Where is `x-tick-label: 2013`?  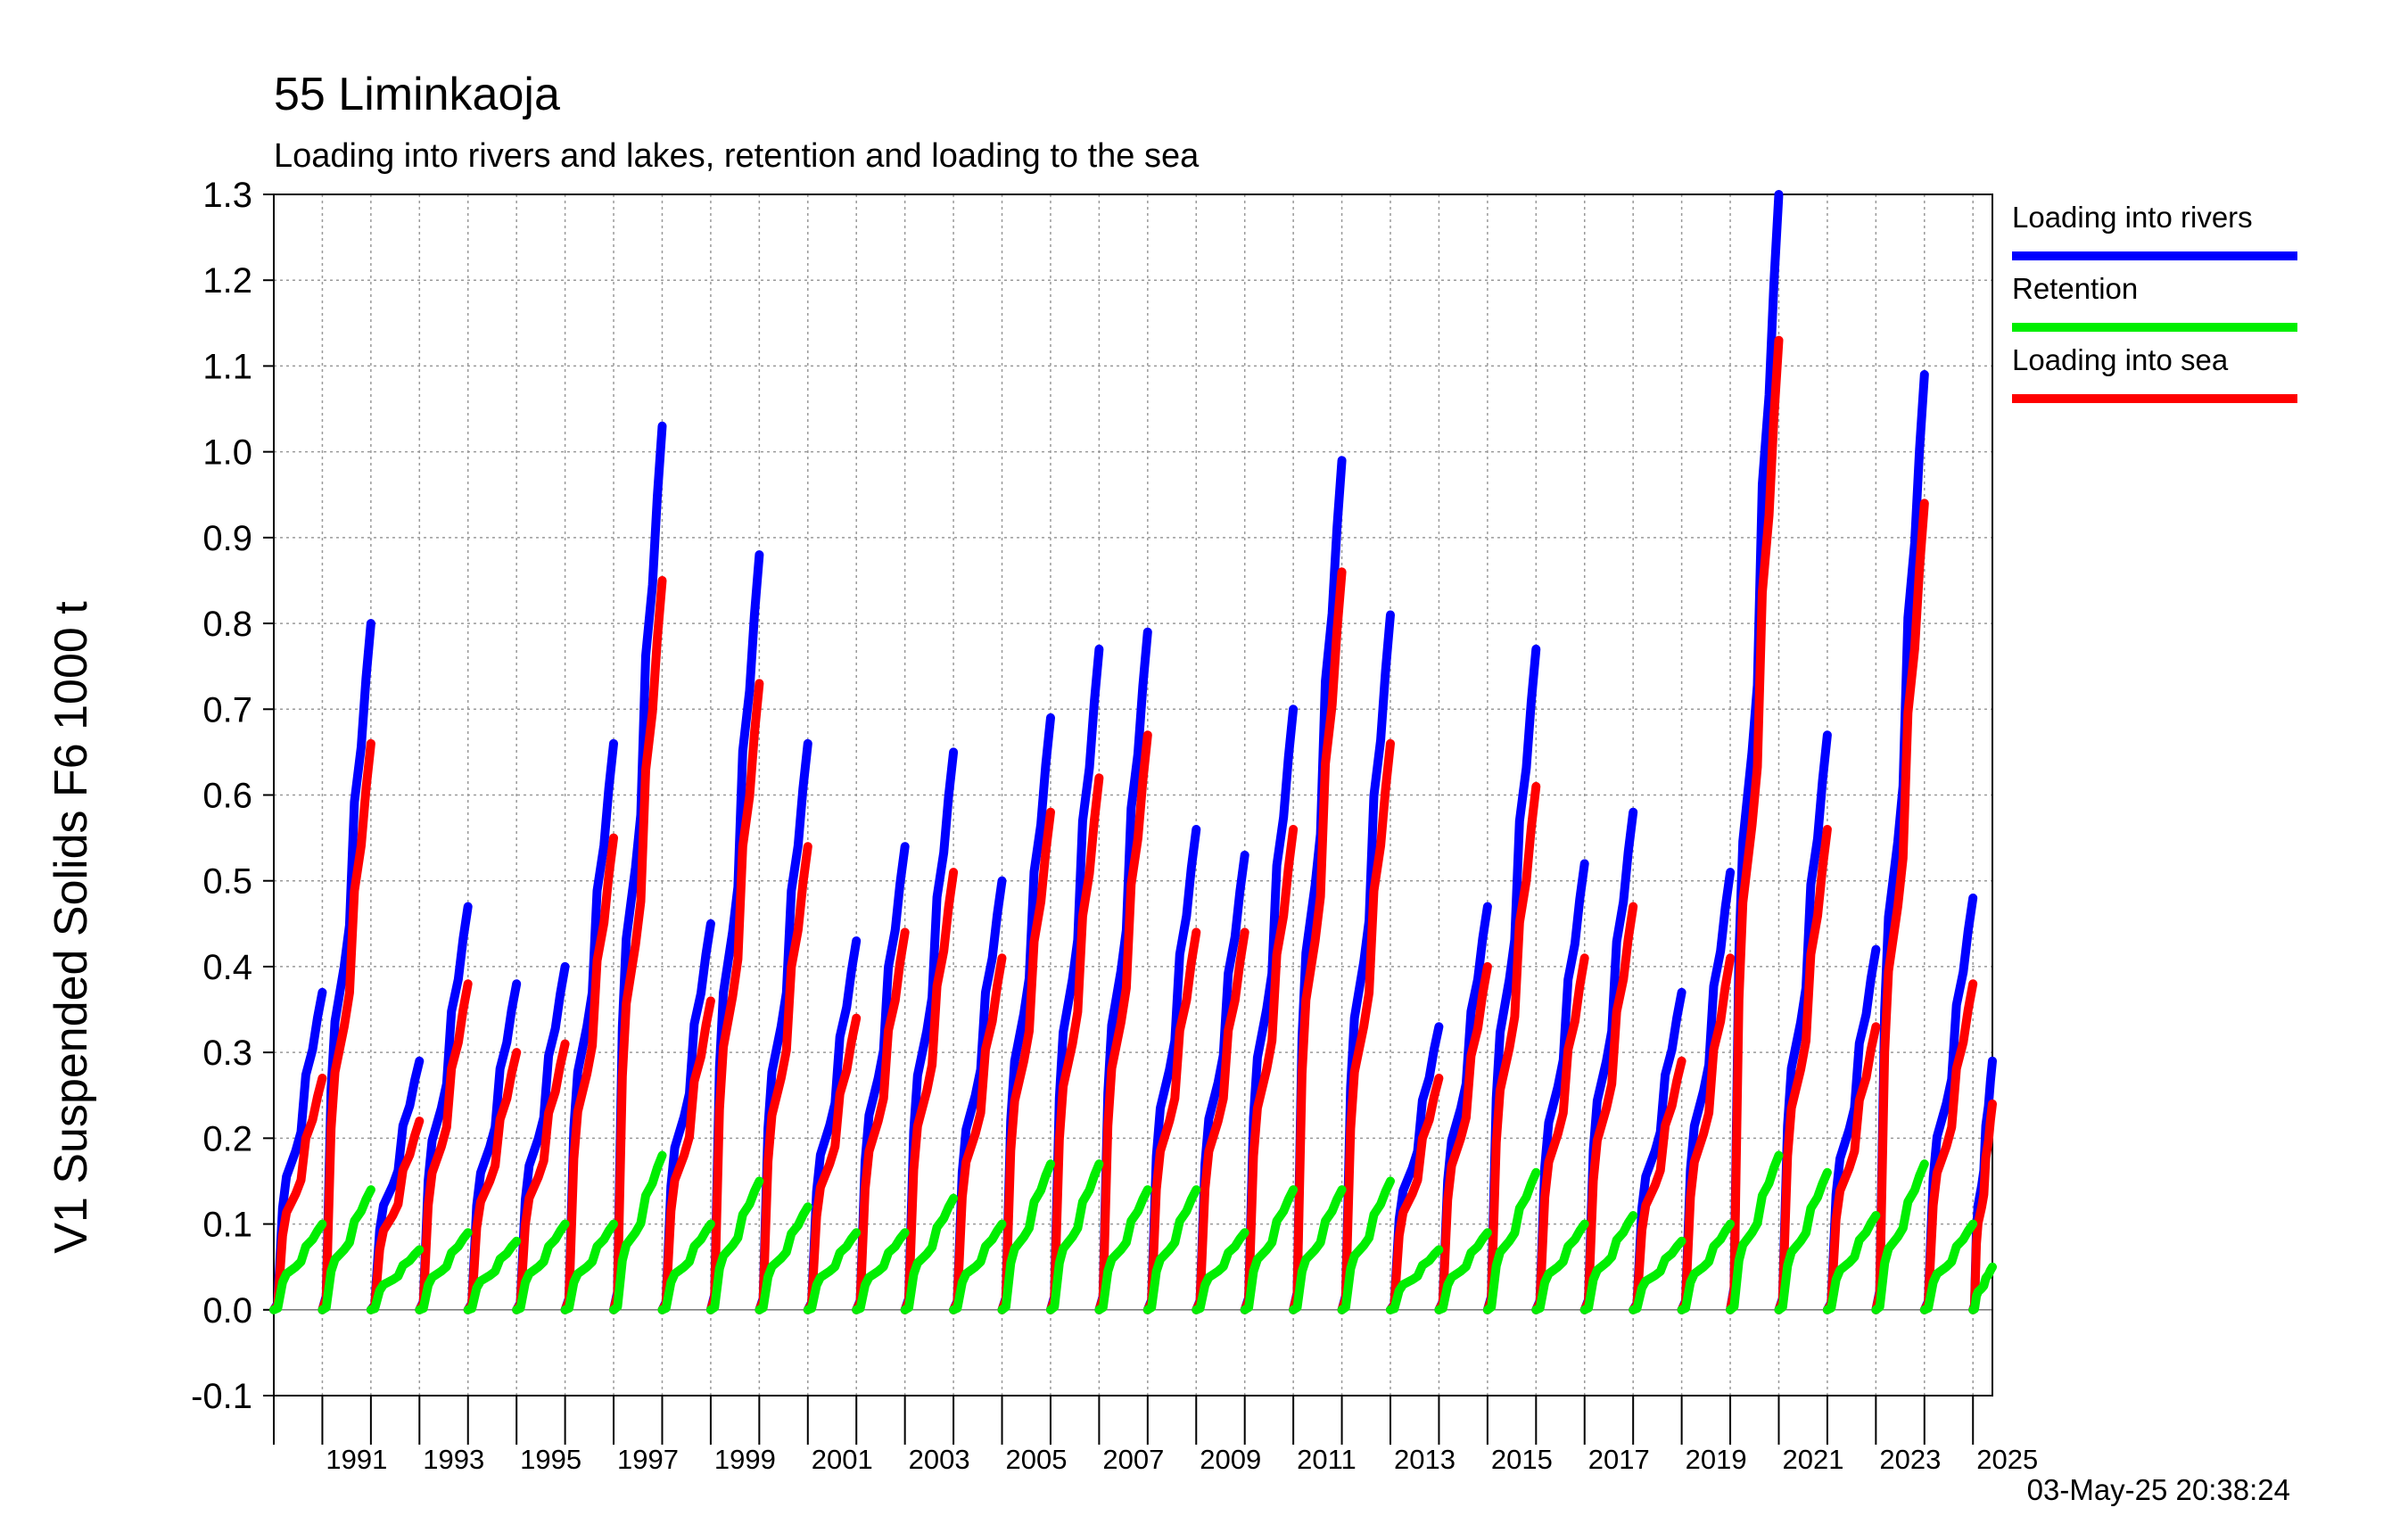
x-tick-label: 2013 is located at coordinates (1425, 1459).